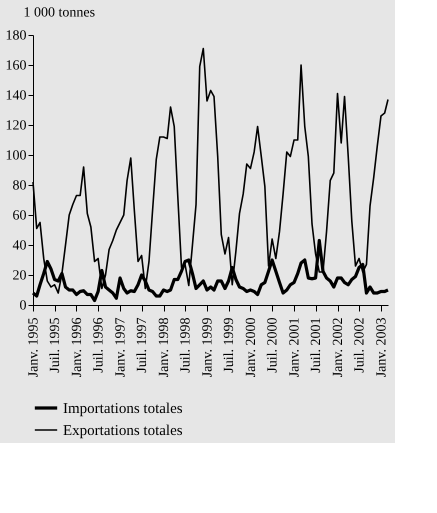  Describe the element at coordinates (186, 345) in the screenshot. I see `x-tick-label: Juil. 1998` at that location.